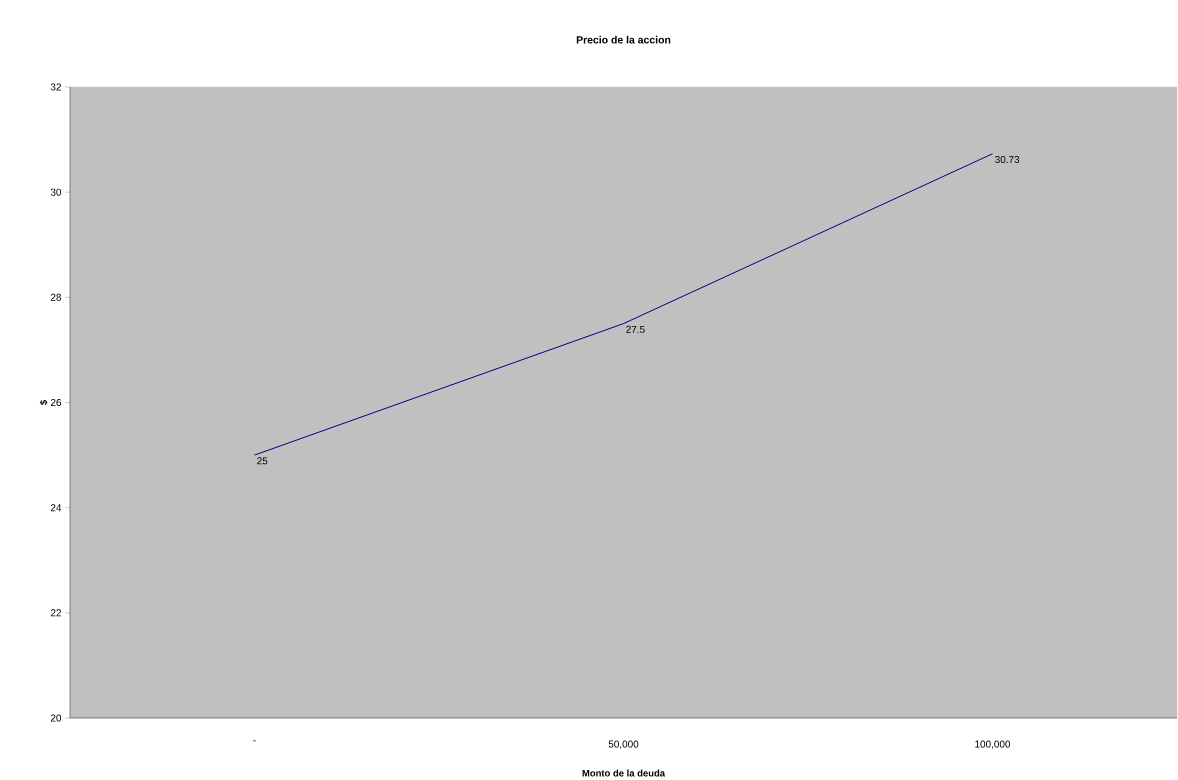 The height and width of the screenshot is (780, 1178). What do you see at coordinates (624, 773) in the screenshot?
I see `x-axis-title: Monto de la deuda` at bounding box center [624, 773].